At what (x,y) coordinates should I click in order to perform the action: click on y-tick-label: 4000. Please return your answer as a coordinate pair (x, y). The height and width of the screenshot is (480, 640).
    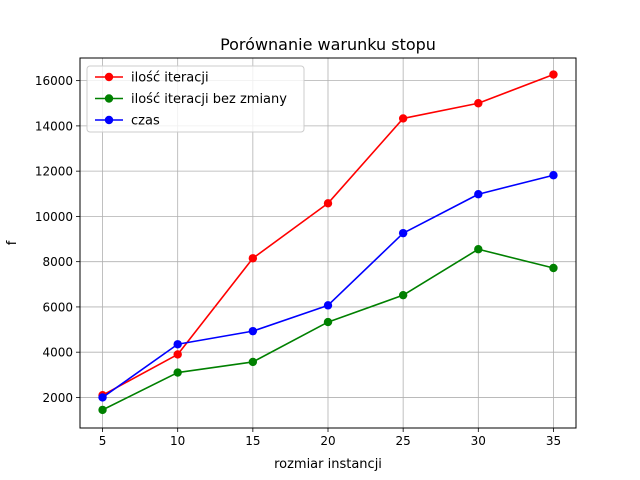
    Looking at the image, I should click on (57, 353).